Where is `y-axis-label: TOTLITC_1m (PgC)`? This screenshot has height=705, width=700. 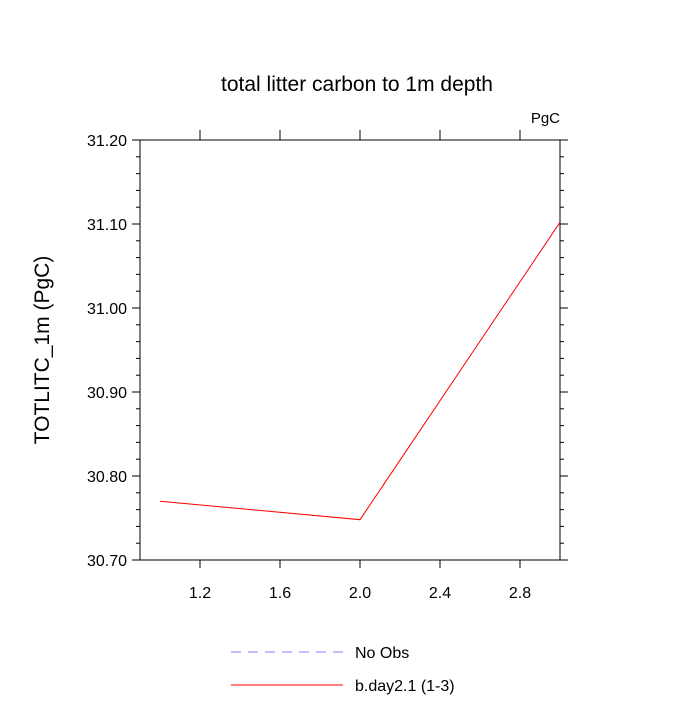
y-axis-label: TOTLITC_1m (PgC) is located at coordinates (42, 350).